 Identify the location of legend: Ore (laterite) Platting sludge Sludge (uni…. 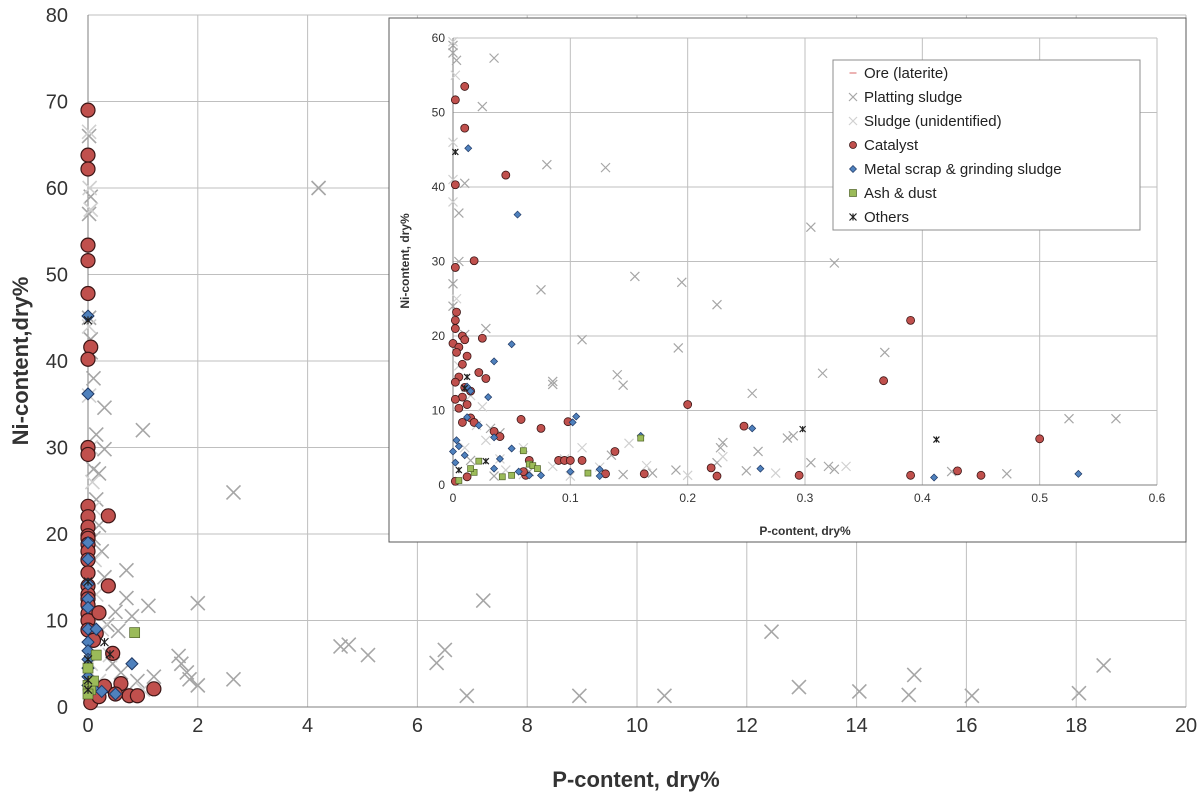
(986, 145).